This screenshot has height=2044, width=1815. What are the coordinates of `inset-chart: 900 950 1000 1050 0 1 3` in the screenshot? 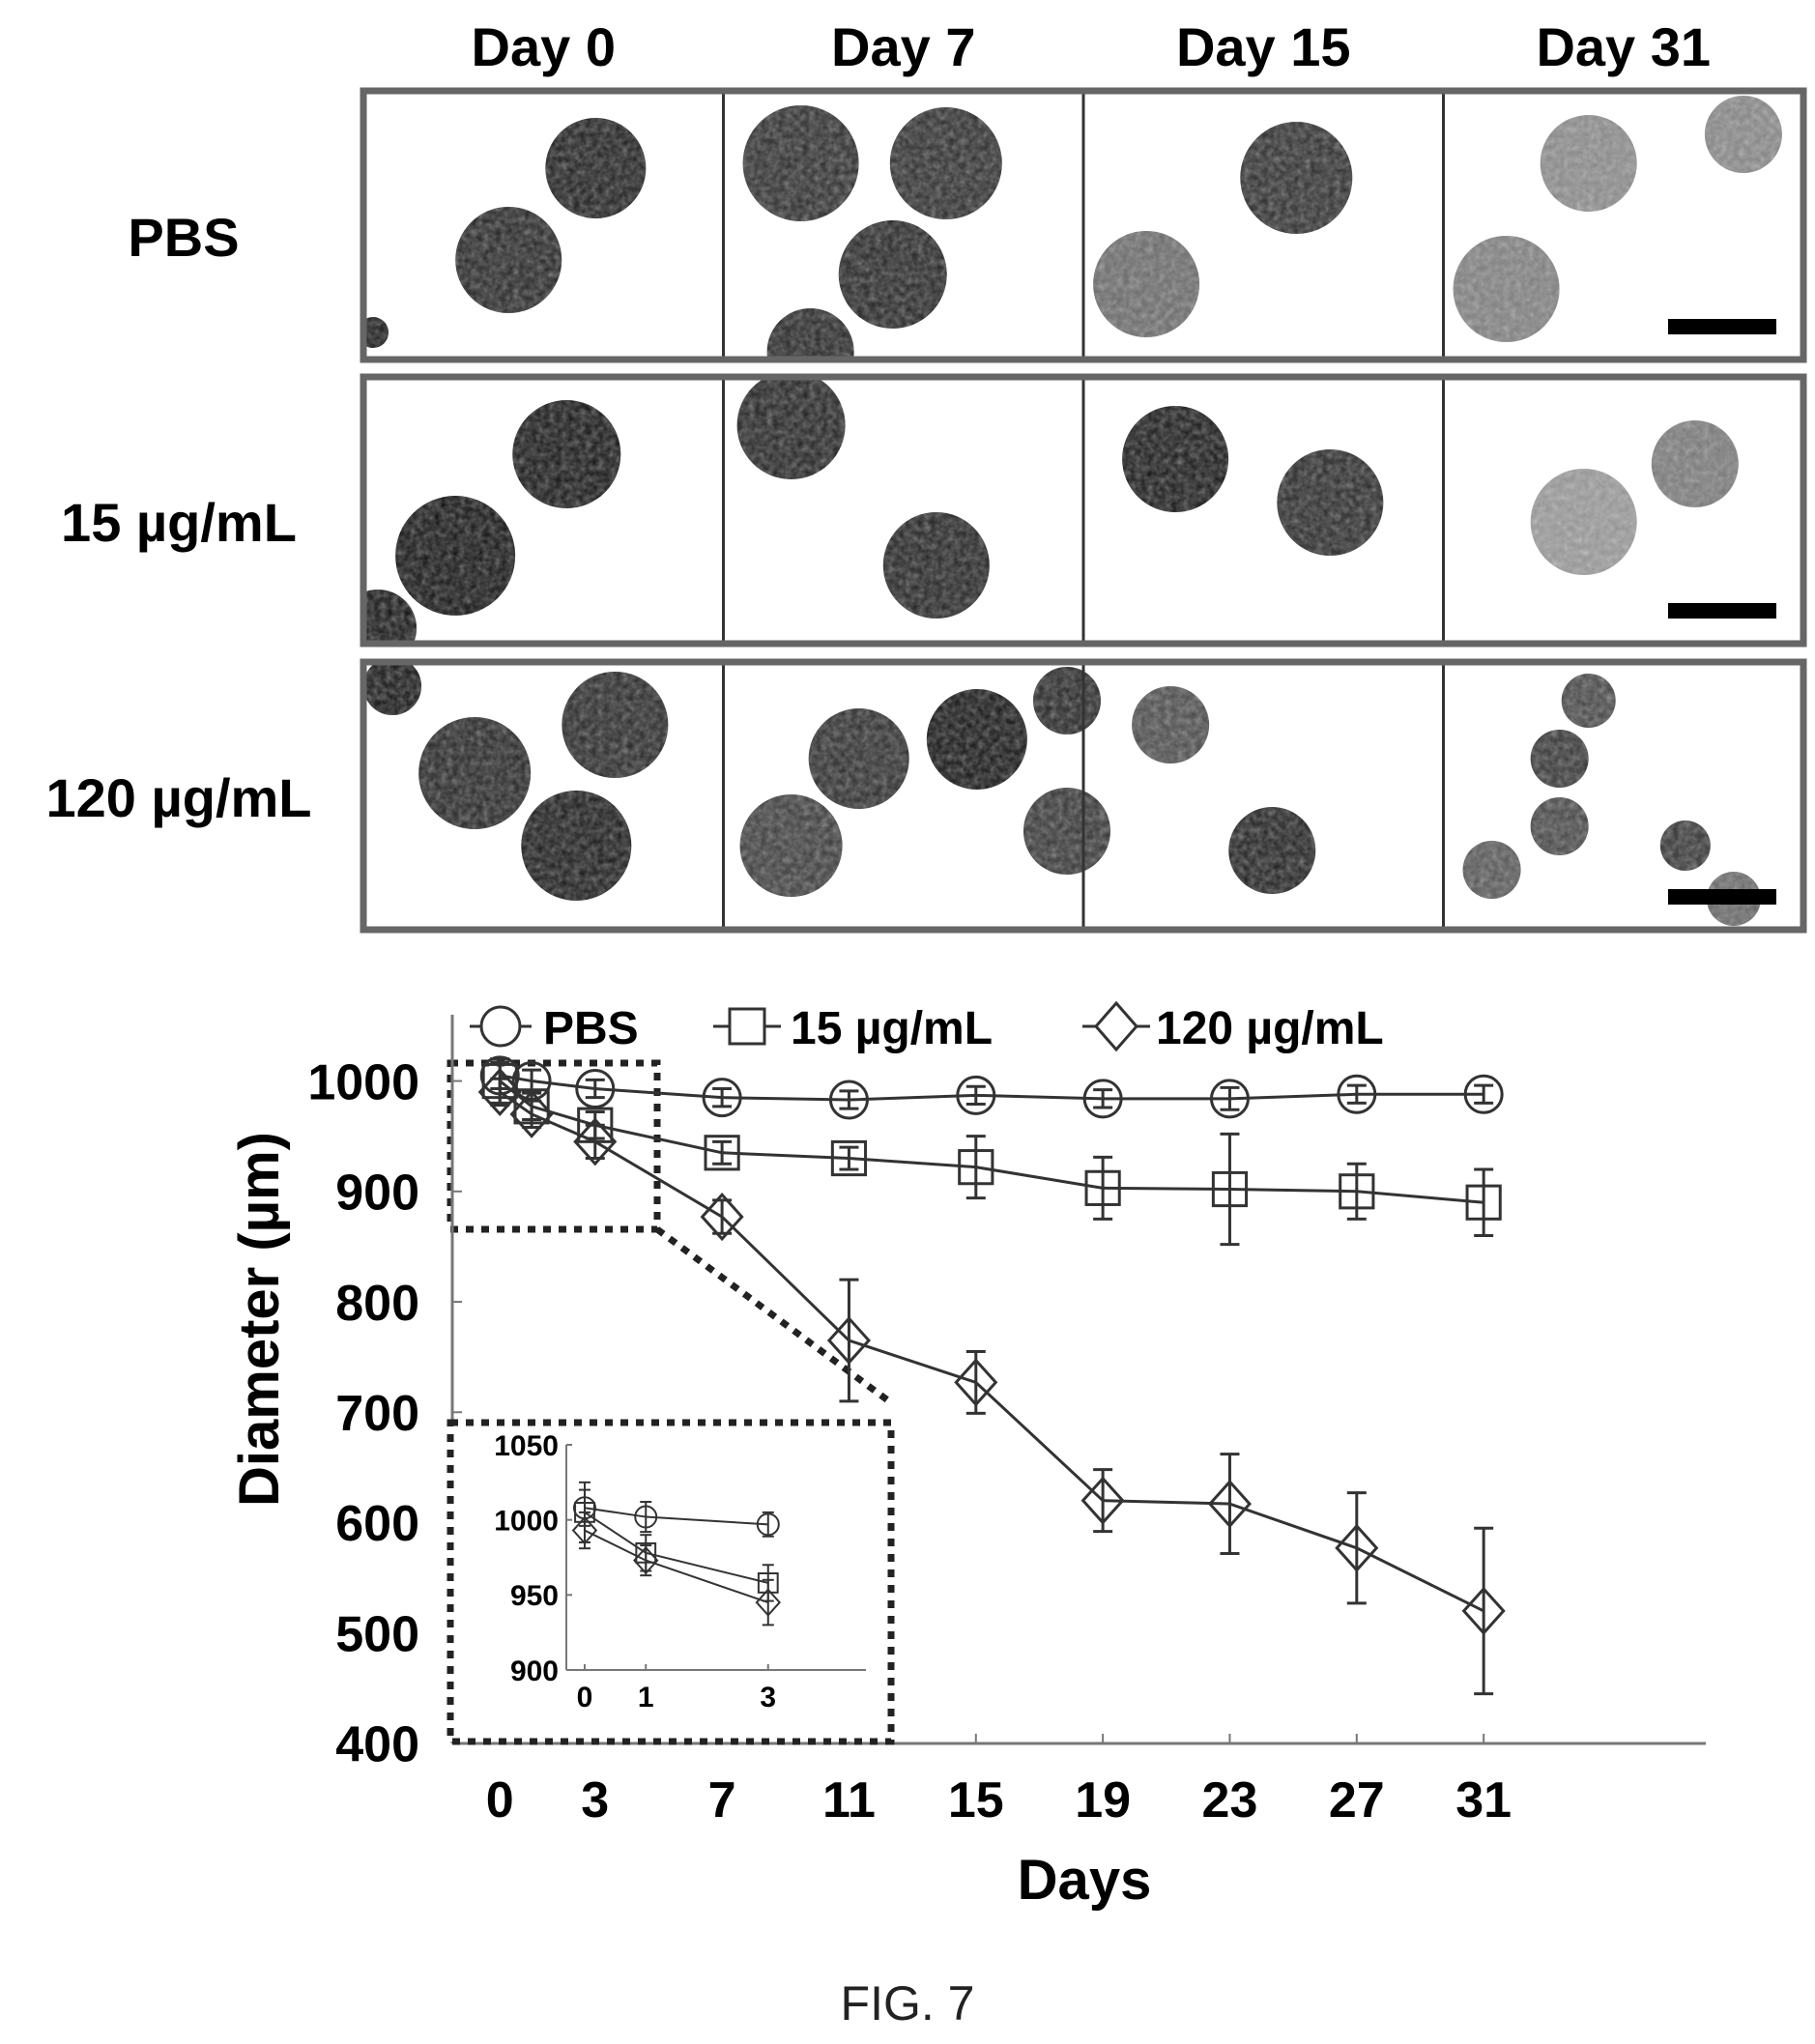 It's located at (671, 1582).